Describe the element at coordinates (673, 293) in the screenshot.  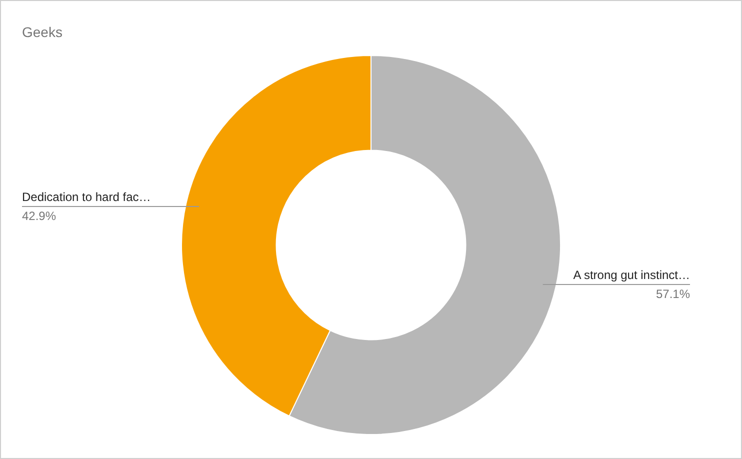
I see `data-label: 57.1%` at that location.